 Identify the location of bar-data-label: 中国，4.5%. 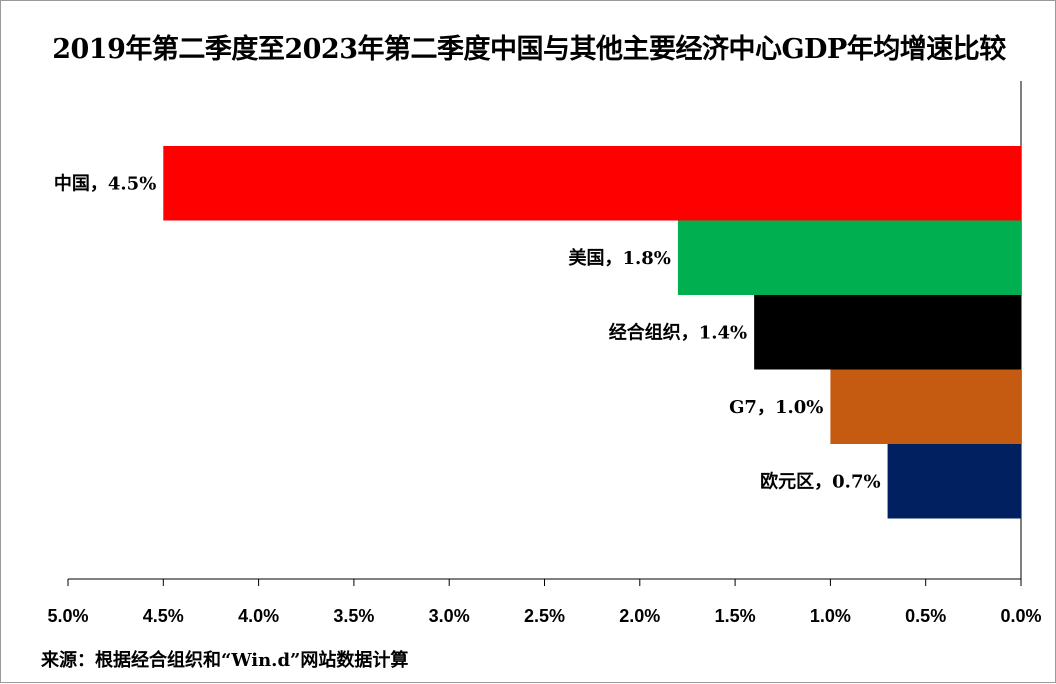
(105, 183).